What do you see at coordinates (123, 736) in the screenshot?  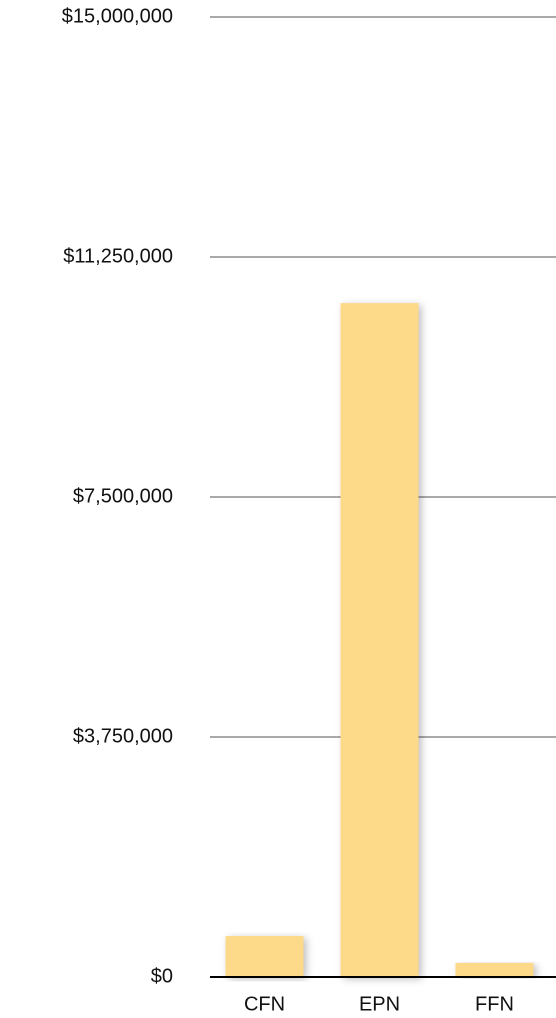 I see `y-tick-label: $3,750,000` at bounding box center [123, 736].